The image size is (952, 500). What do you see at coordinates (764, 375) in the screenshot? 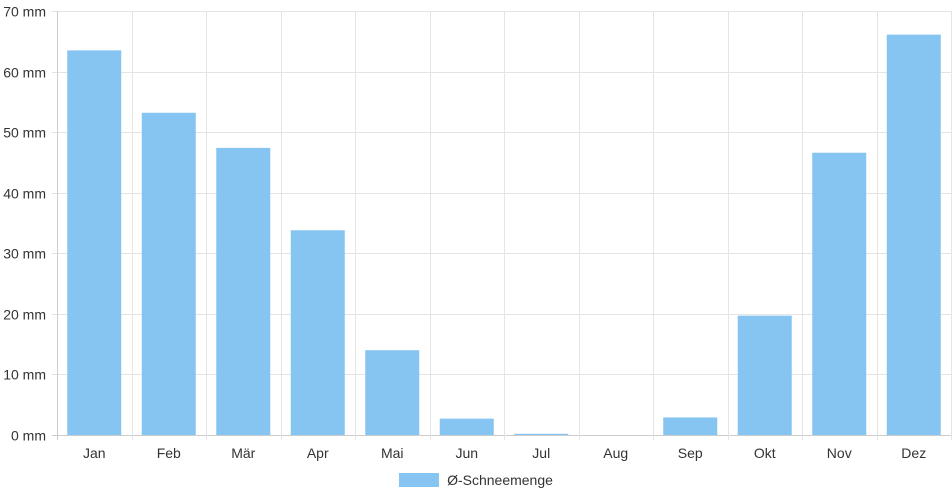
I see `bar-okt` at bounding box center [764, 375].